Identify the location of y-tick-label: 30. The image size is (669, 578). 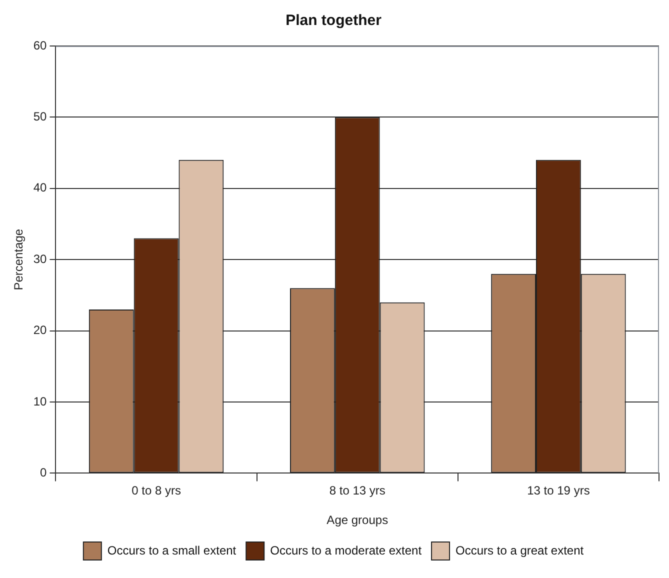
(40, 259).